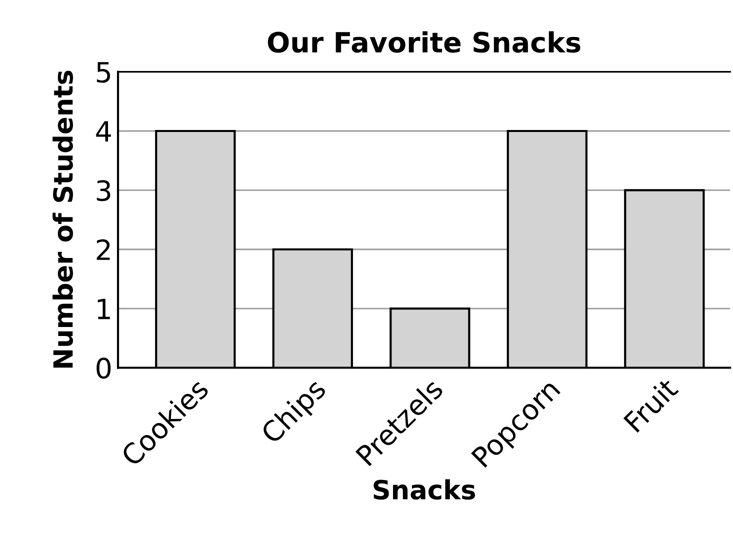  What do you see at coordinates (424, 42) in the screenshot?
I see `chart-title: Our Favorite Snacks` at bounding box center [424, 42].